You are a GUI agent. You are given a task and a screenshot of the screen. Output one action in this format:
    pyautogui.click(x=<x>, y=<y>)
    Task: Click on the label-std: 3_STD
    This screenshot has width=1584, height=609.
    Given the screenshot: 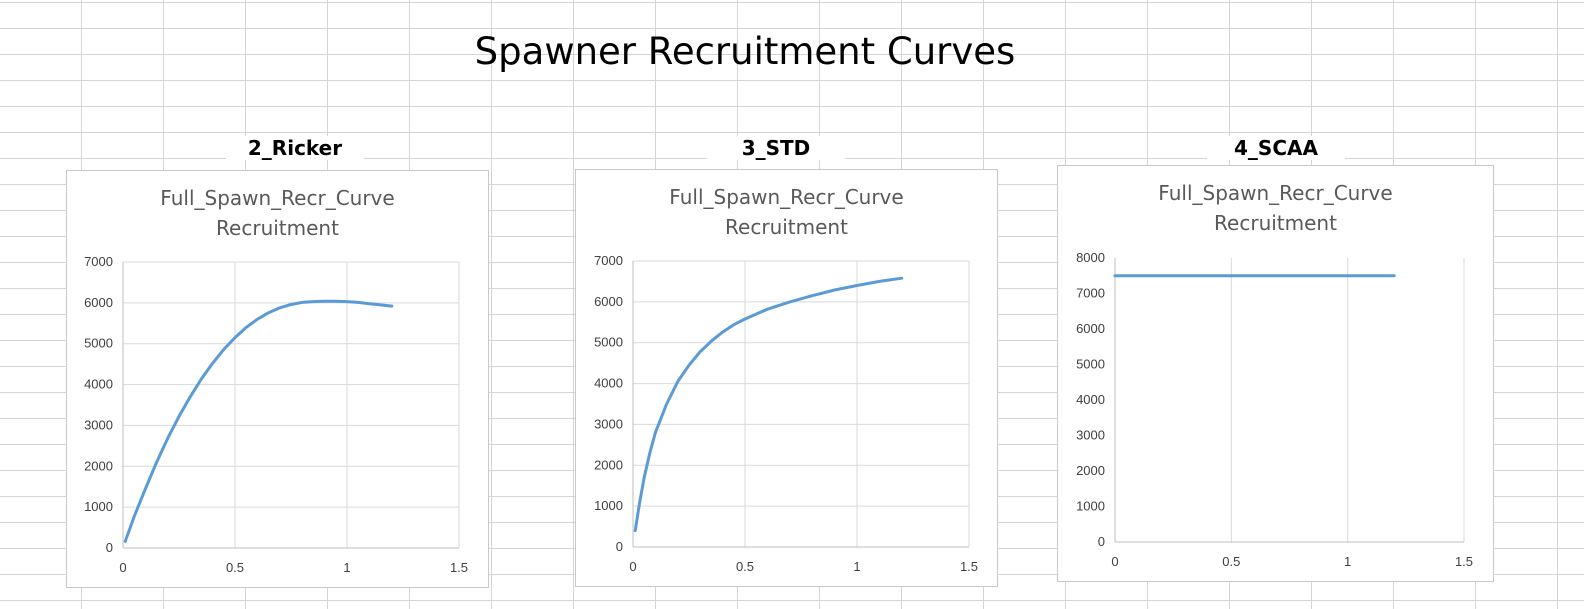 What is the action you would take?
    pyautogui.click(x=776, y=148)
    